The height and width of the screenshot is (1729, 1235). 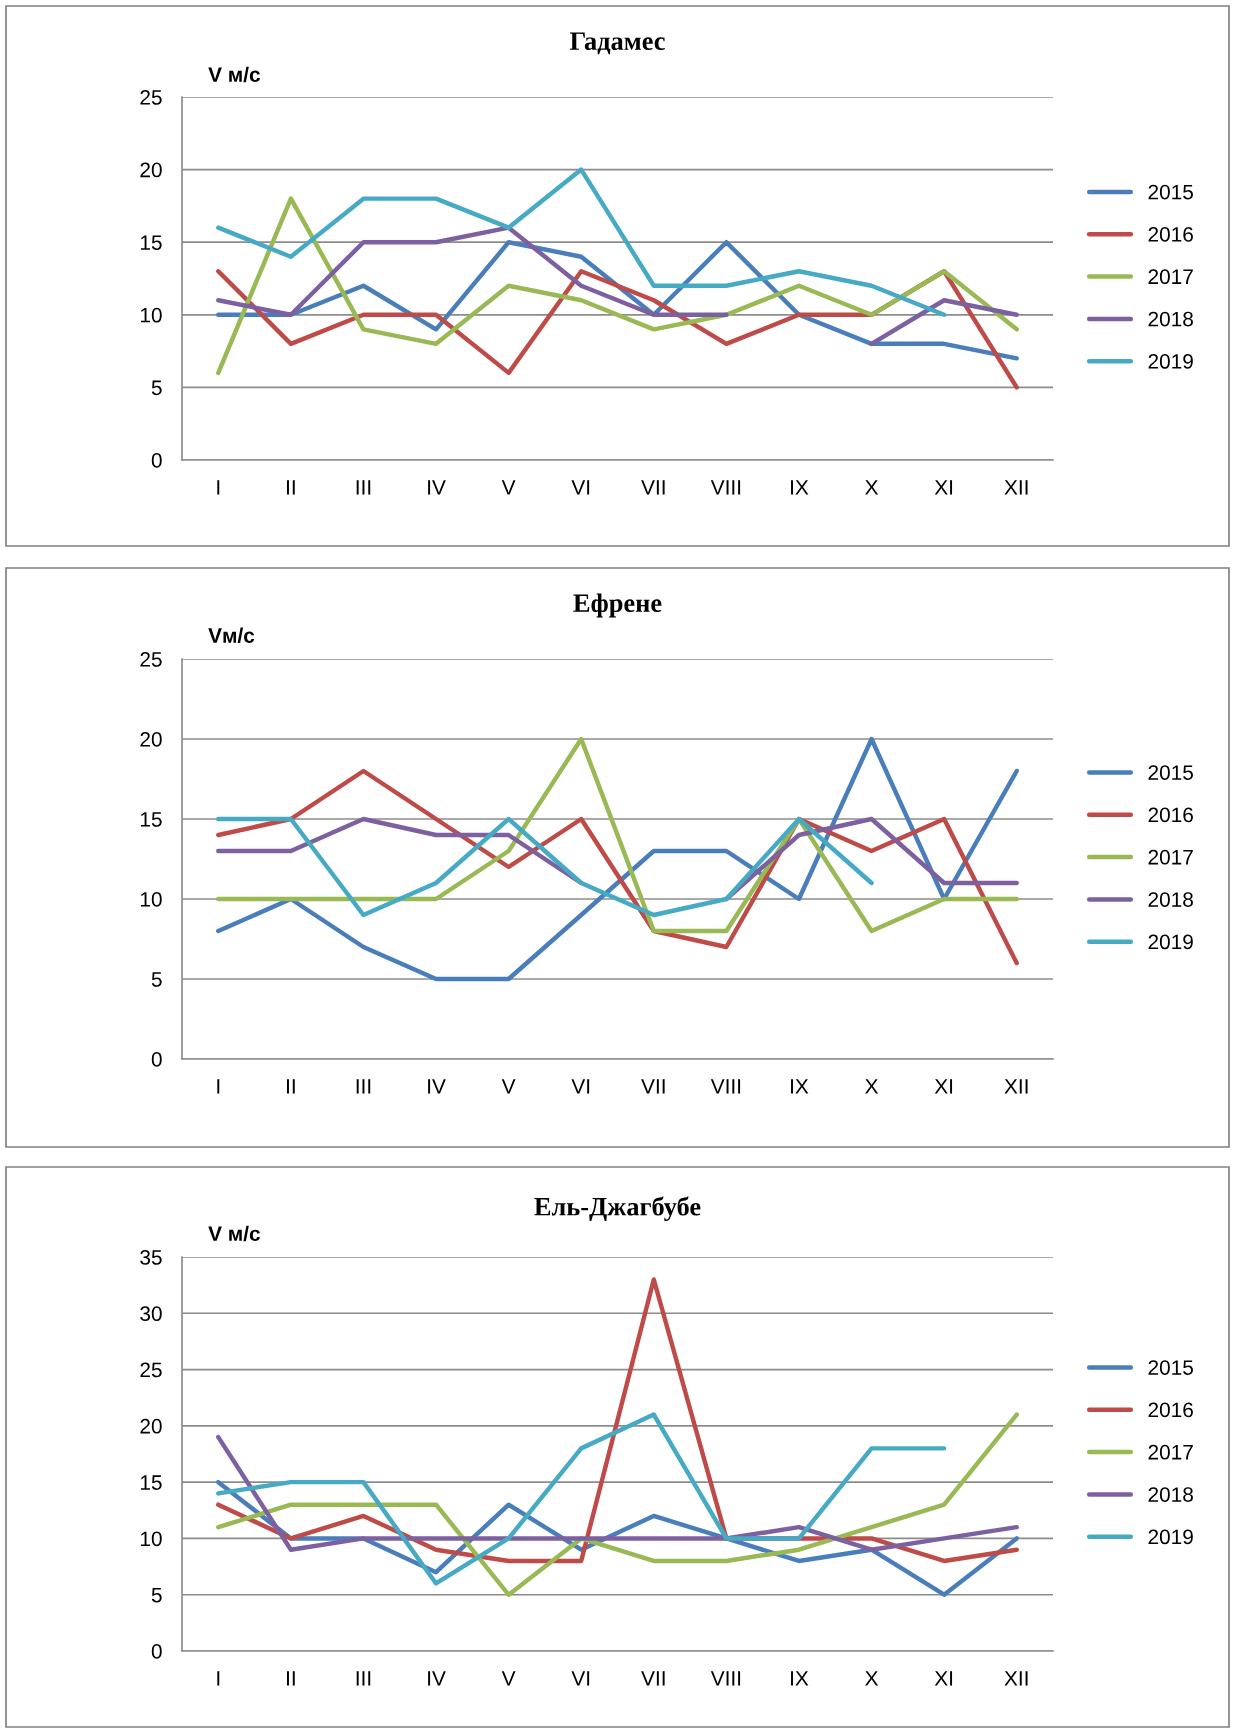 What do you see at coordinates (617, 1209) in the screenshot?
I see `chart-title: Ель-Джагбубе` at bounding box center [617, 1209].